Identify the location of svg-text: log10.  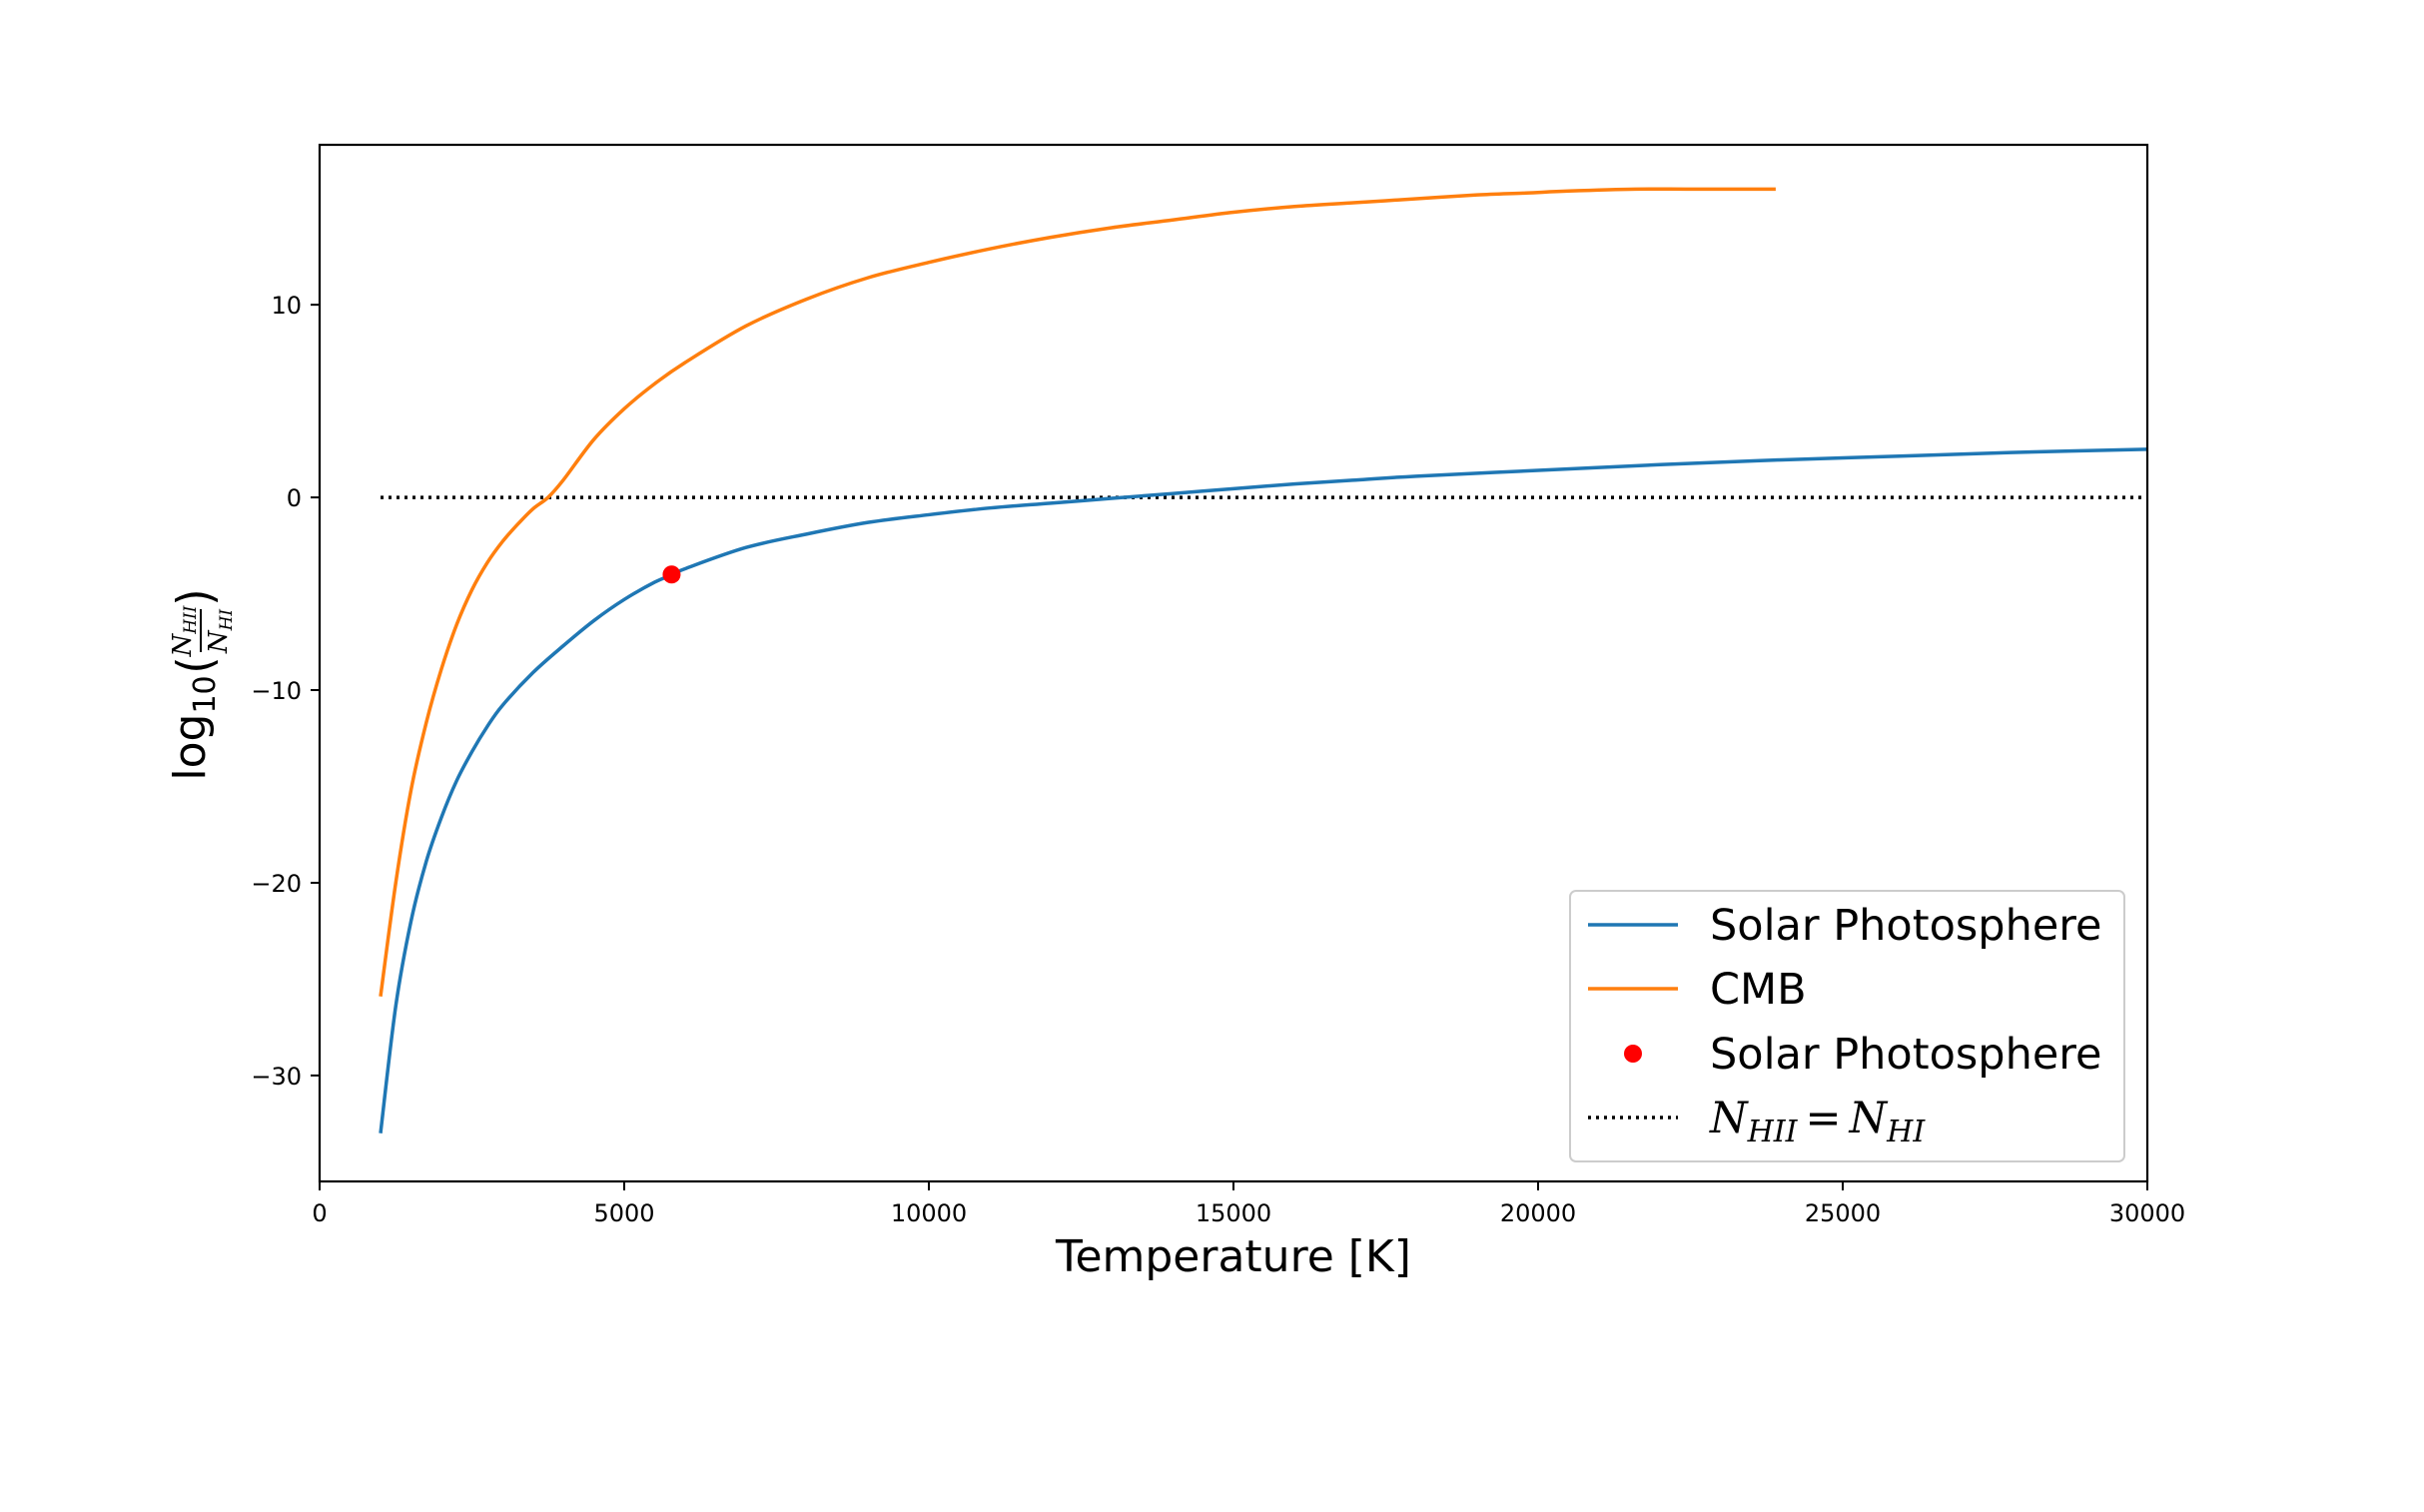
(194, 728).